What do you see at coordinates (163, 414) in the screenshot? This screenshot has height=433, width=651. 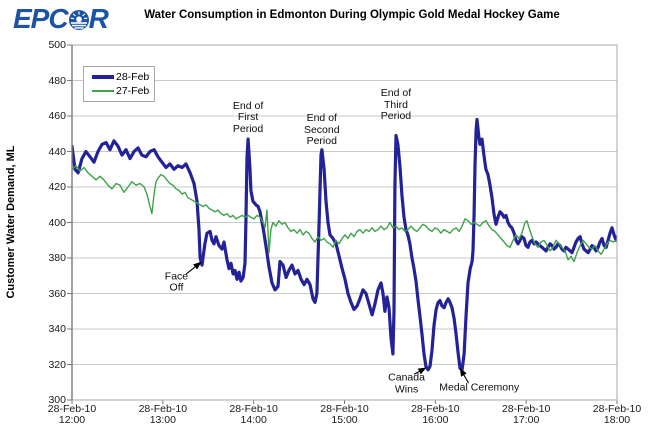 I see `x-tick-label: 28-Feb-10 13:00` at bounding box center [163, 414].